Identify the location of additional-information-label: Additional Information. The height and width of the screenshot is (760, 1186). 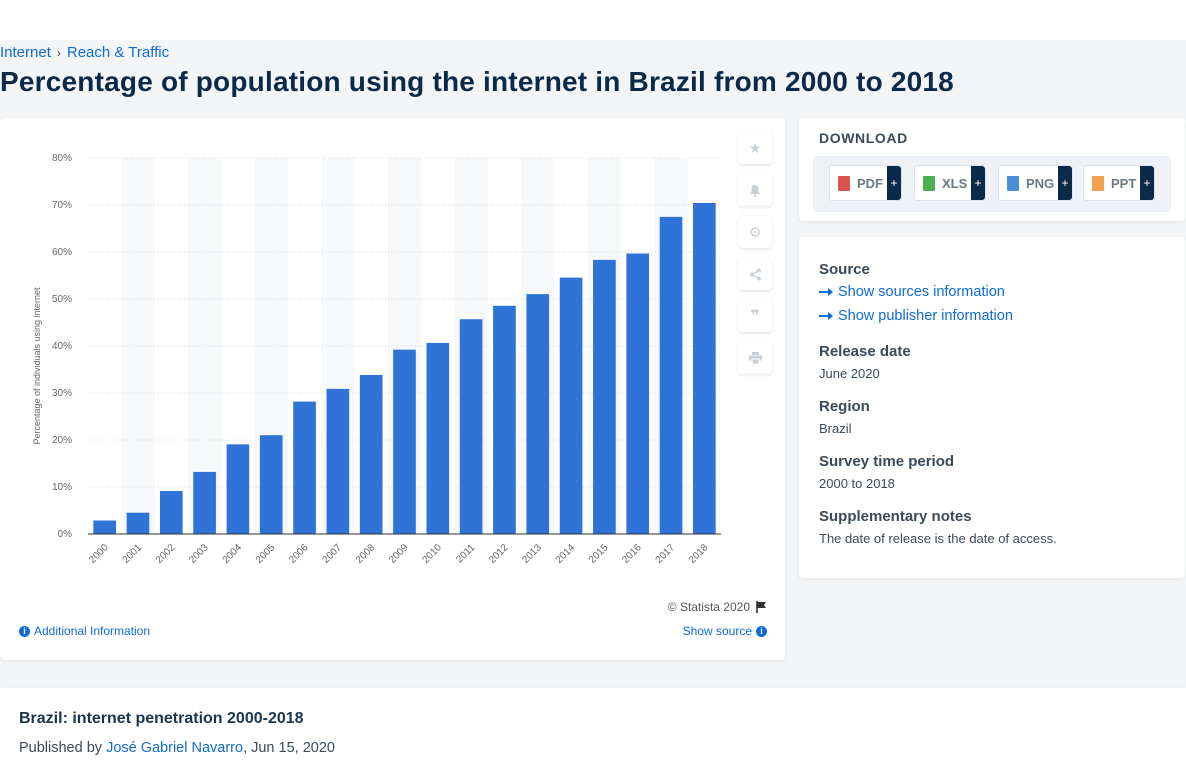
(92, 631).